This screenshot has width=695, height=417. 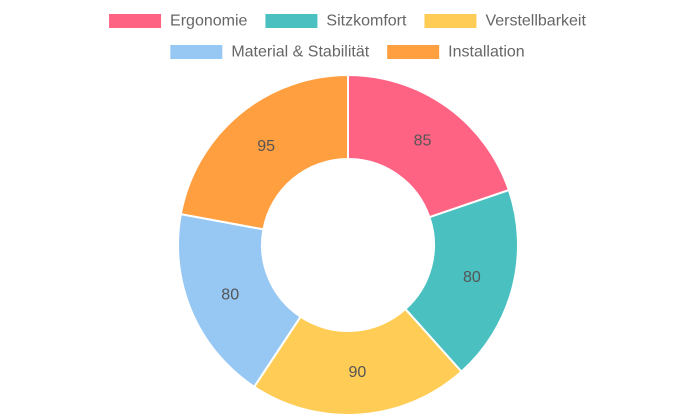 I want to click on legend-label: Verstellbarkeit, so click(x=535, y=21).